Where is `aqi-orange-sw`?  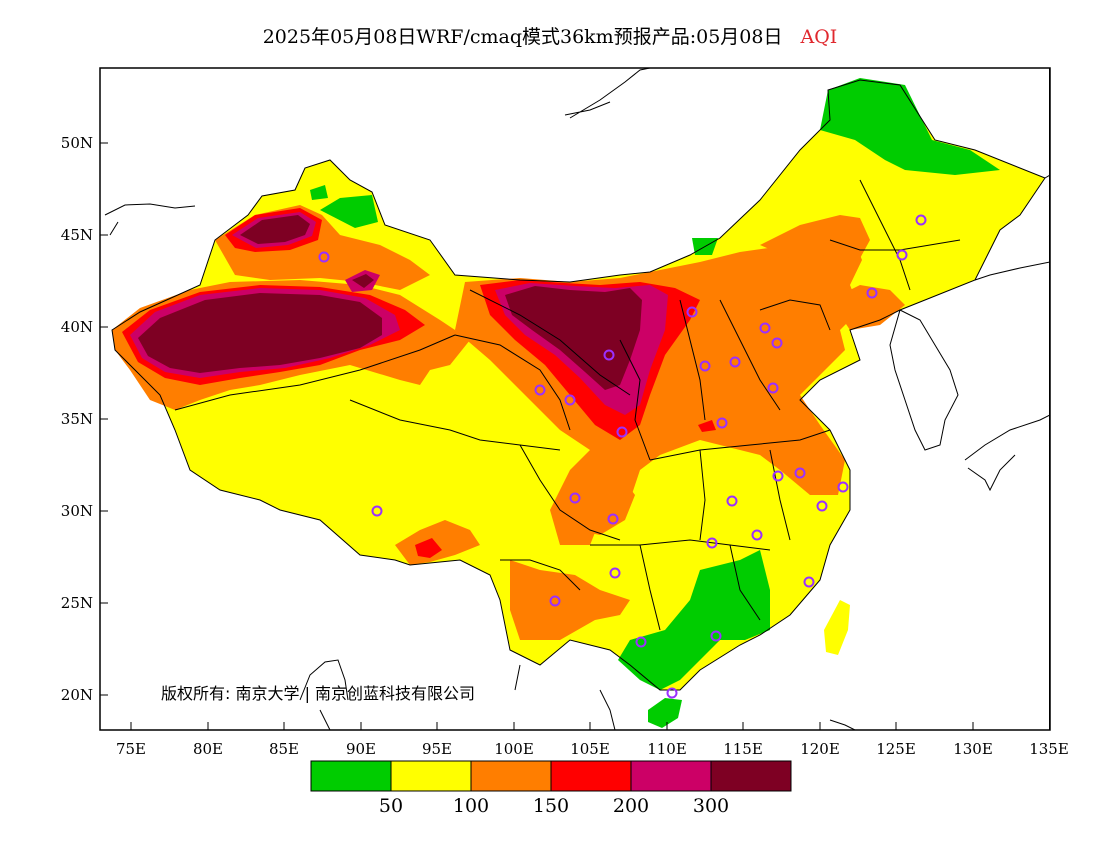 aqi-orange-sw is located at coordinates (570, 600).